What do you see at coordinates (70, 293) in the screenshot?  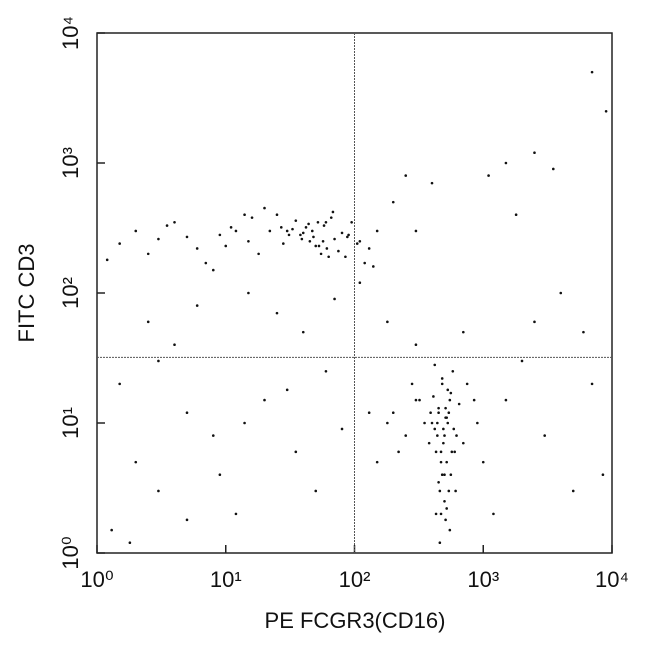 I see `y-tick-label: 10²` at bounding box center [70, 293].